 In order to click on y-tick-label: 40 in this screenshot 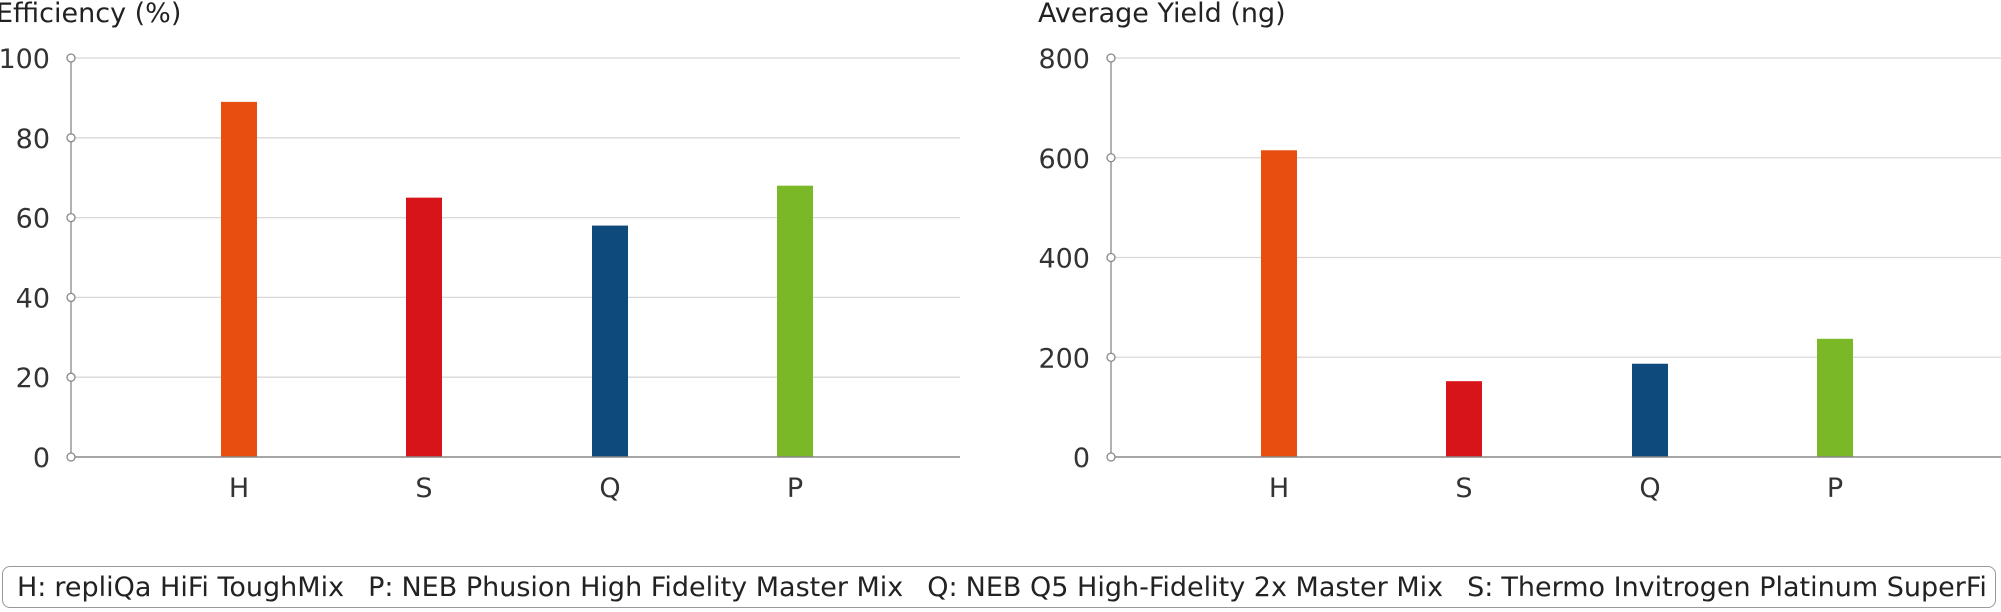, I will do `click(33, 298)`.